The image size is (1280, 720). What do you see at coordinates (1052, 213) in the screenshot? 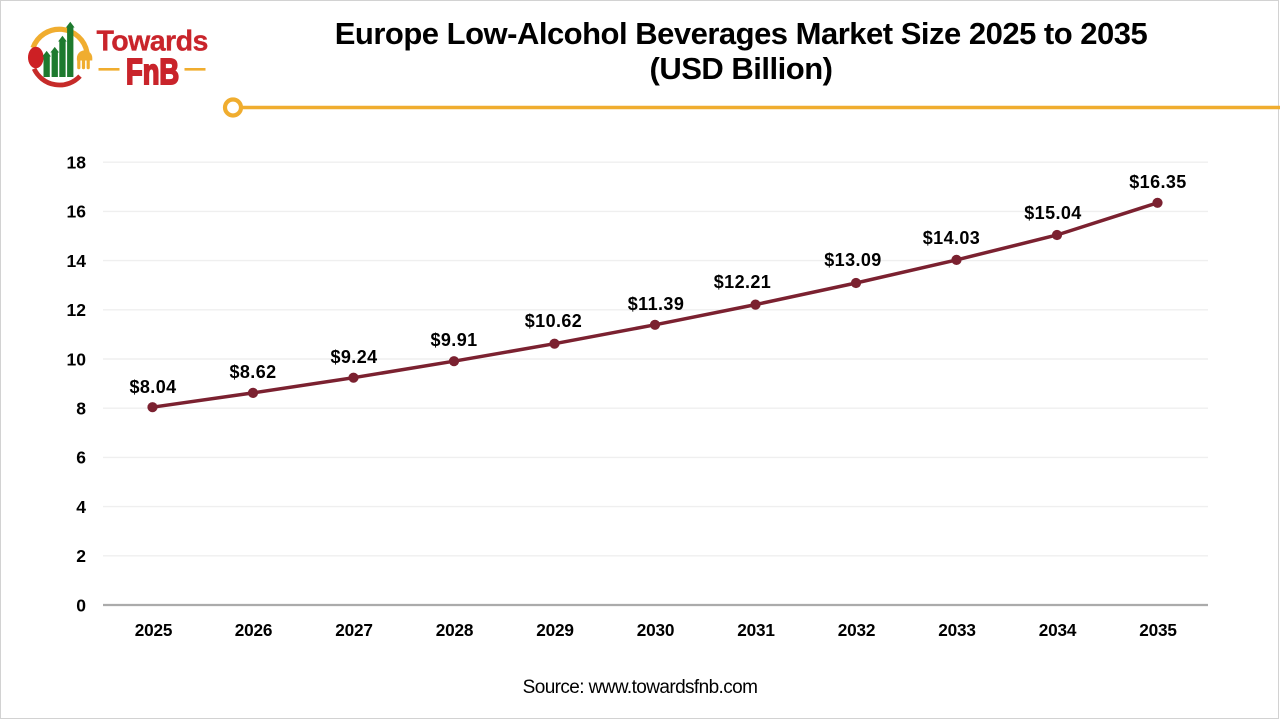
I see `svg-text: $15.04` at bounding box center [1052, 213].